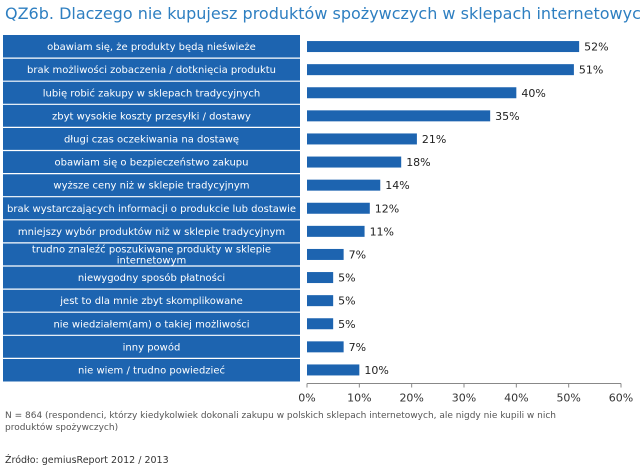 This screenshot has width=640, height=473. I want to click on category-label: jest to dla mnie zbyt skomplikowane, so click(150, 301).